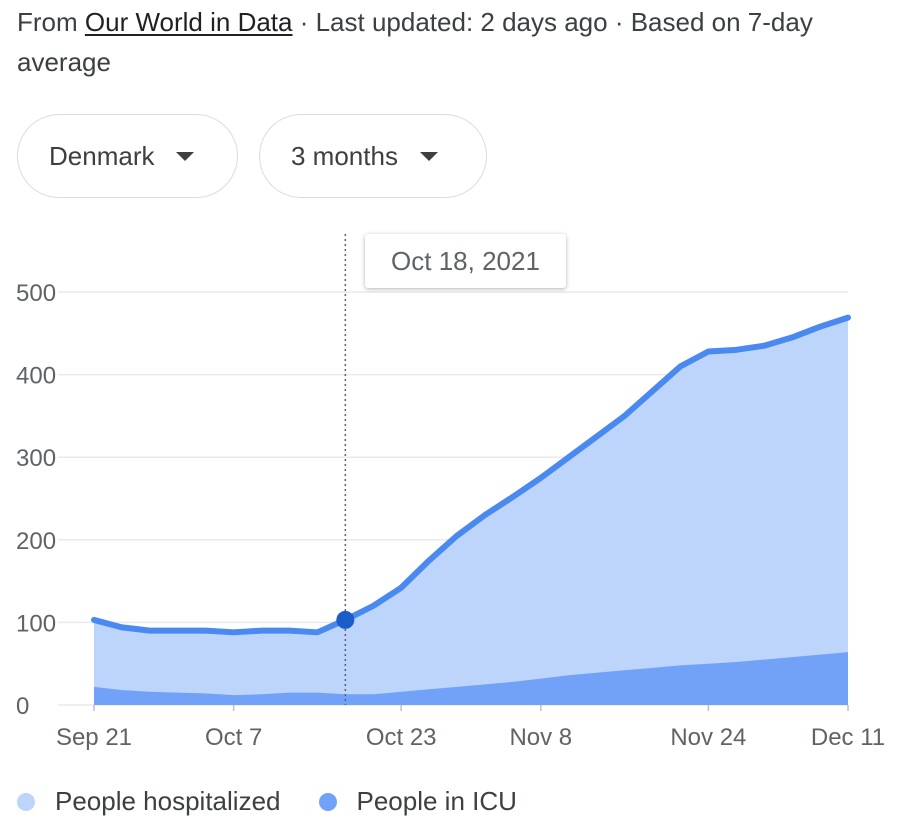 Image resolution: width=899 pixels, height=831 pixels. What do you see at coordinates (36, 541) in the screenshot?
I see `y-tick-label: 200` at bounding box center [36, 541].